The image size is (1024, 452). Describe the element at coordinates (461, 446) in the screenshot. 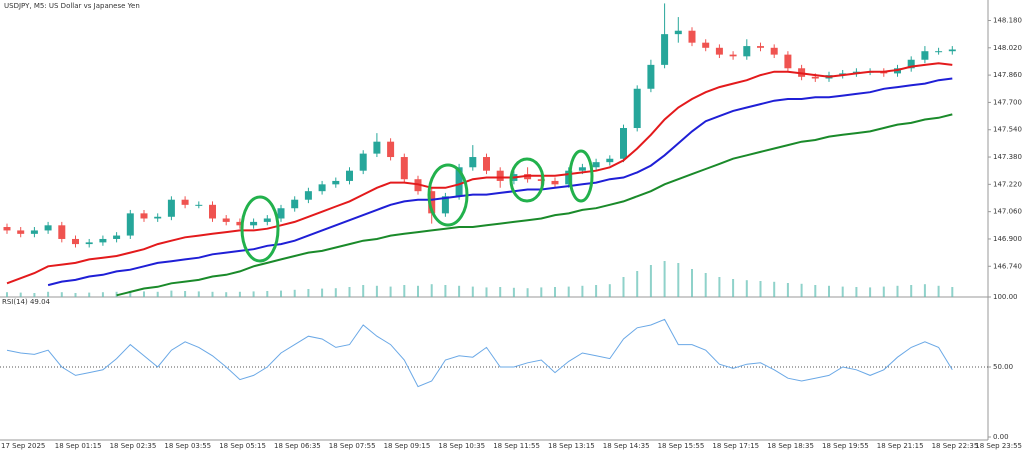

I see `x-tick-label: 18 Sep 10:35` at that location.